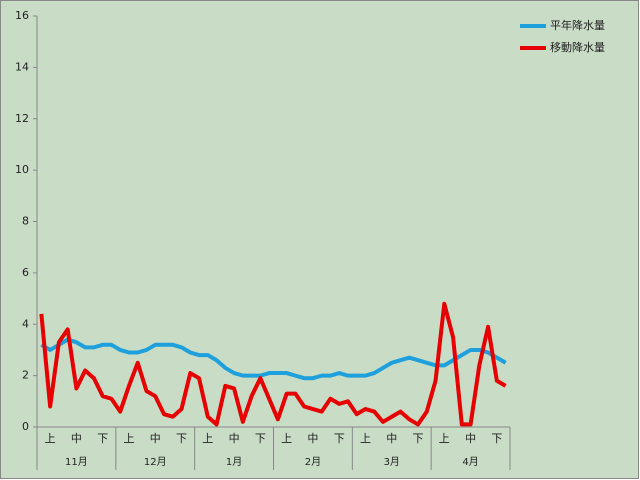 This screenshot has height=480, width=640. Describe the element at coordinates (22, 169) in the screenshot. I see `y-tick-label: 10` at that location.